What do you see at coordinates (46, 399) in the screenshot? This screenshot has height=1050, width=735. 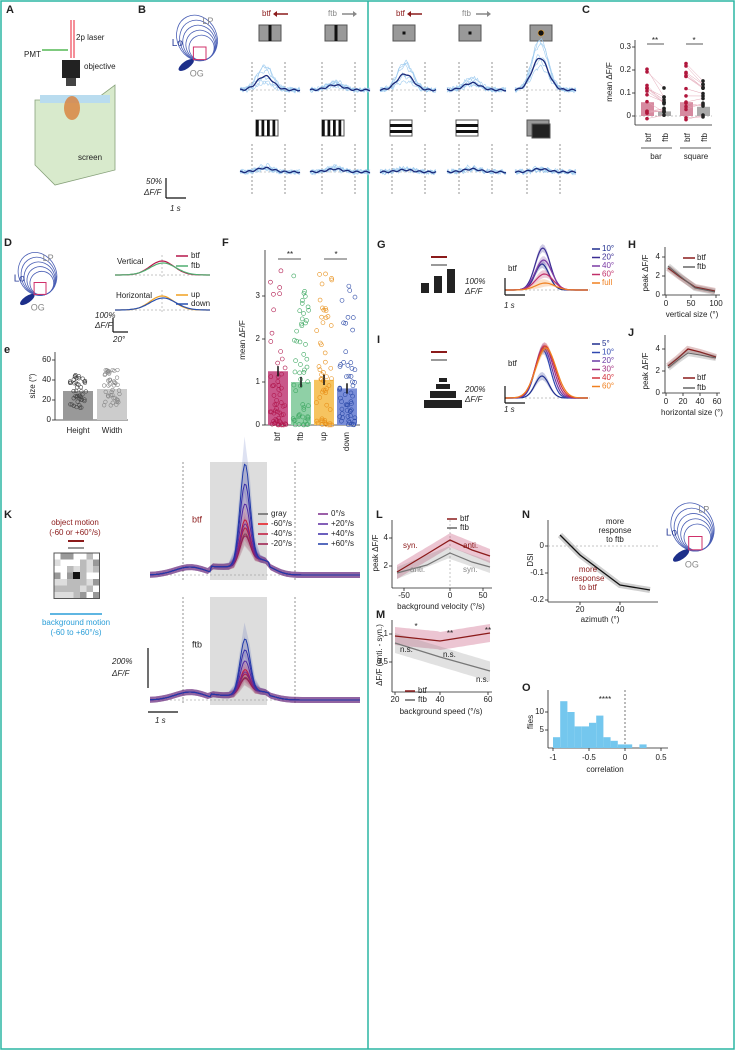 I see `label: 20` at bounding box center [46, 399].